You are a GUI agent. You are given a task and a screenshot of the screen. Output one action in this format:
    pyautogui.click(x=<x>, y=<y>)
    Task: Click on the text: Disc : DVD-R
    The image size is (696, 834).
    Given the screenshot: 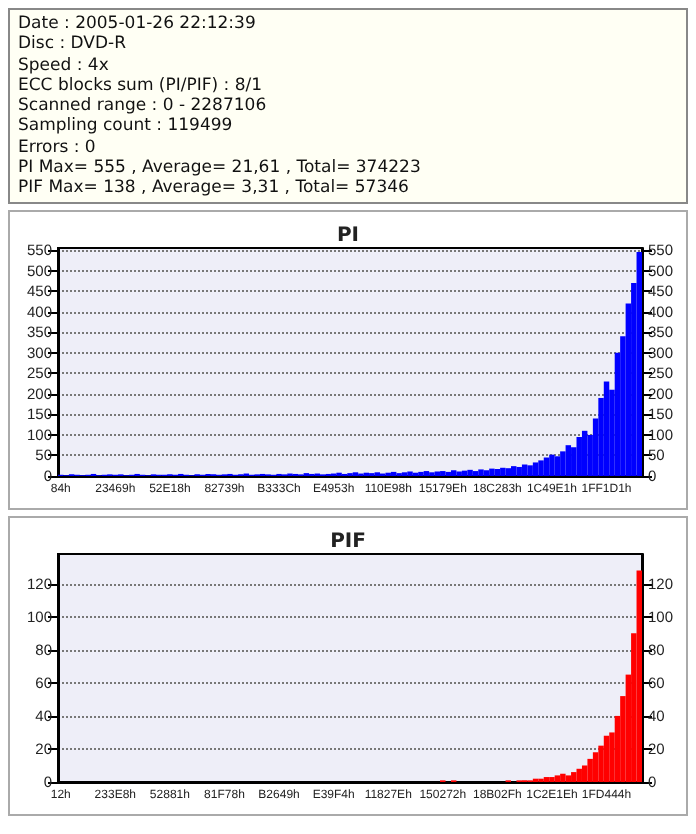 What is the action you would take?
    pyautogui.click(x=73, y=45)
    